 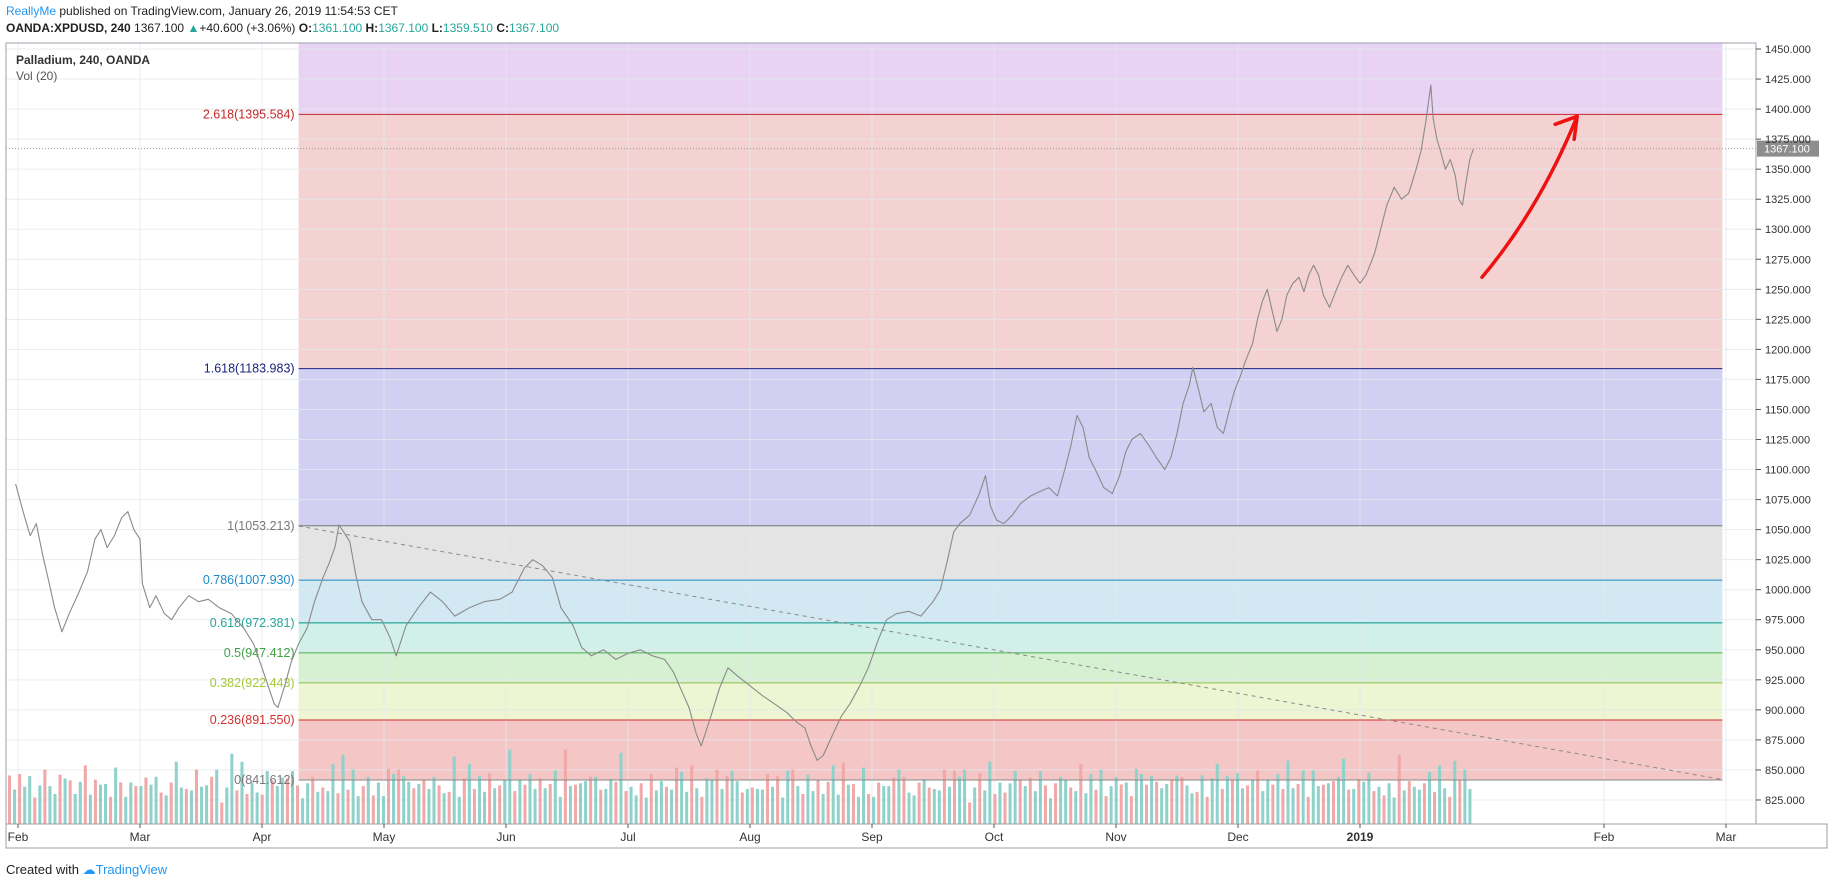 What do you see at coordinates (384, 837) in the screenshot?
I see `x-tick-label: May` at bounding box center [384, 837].